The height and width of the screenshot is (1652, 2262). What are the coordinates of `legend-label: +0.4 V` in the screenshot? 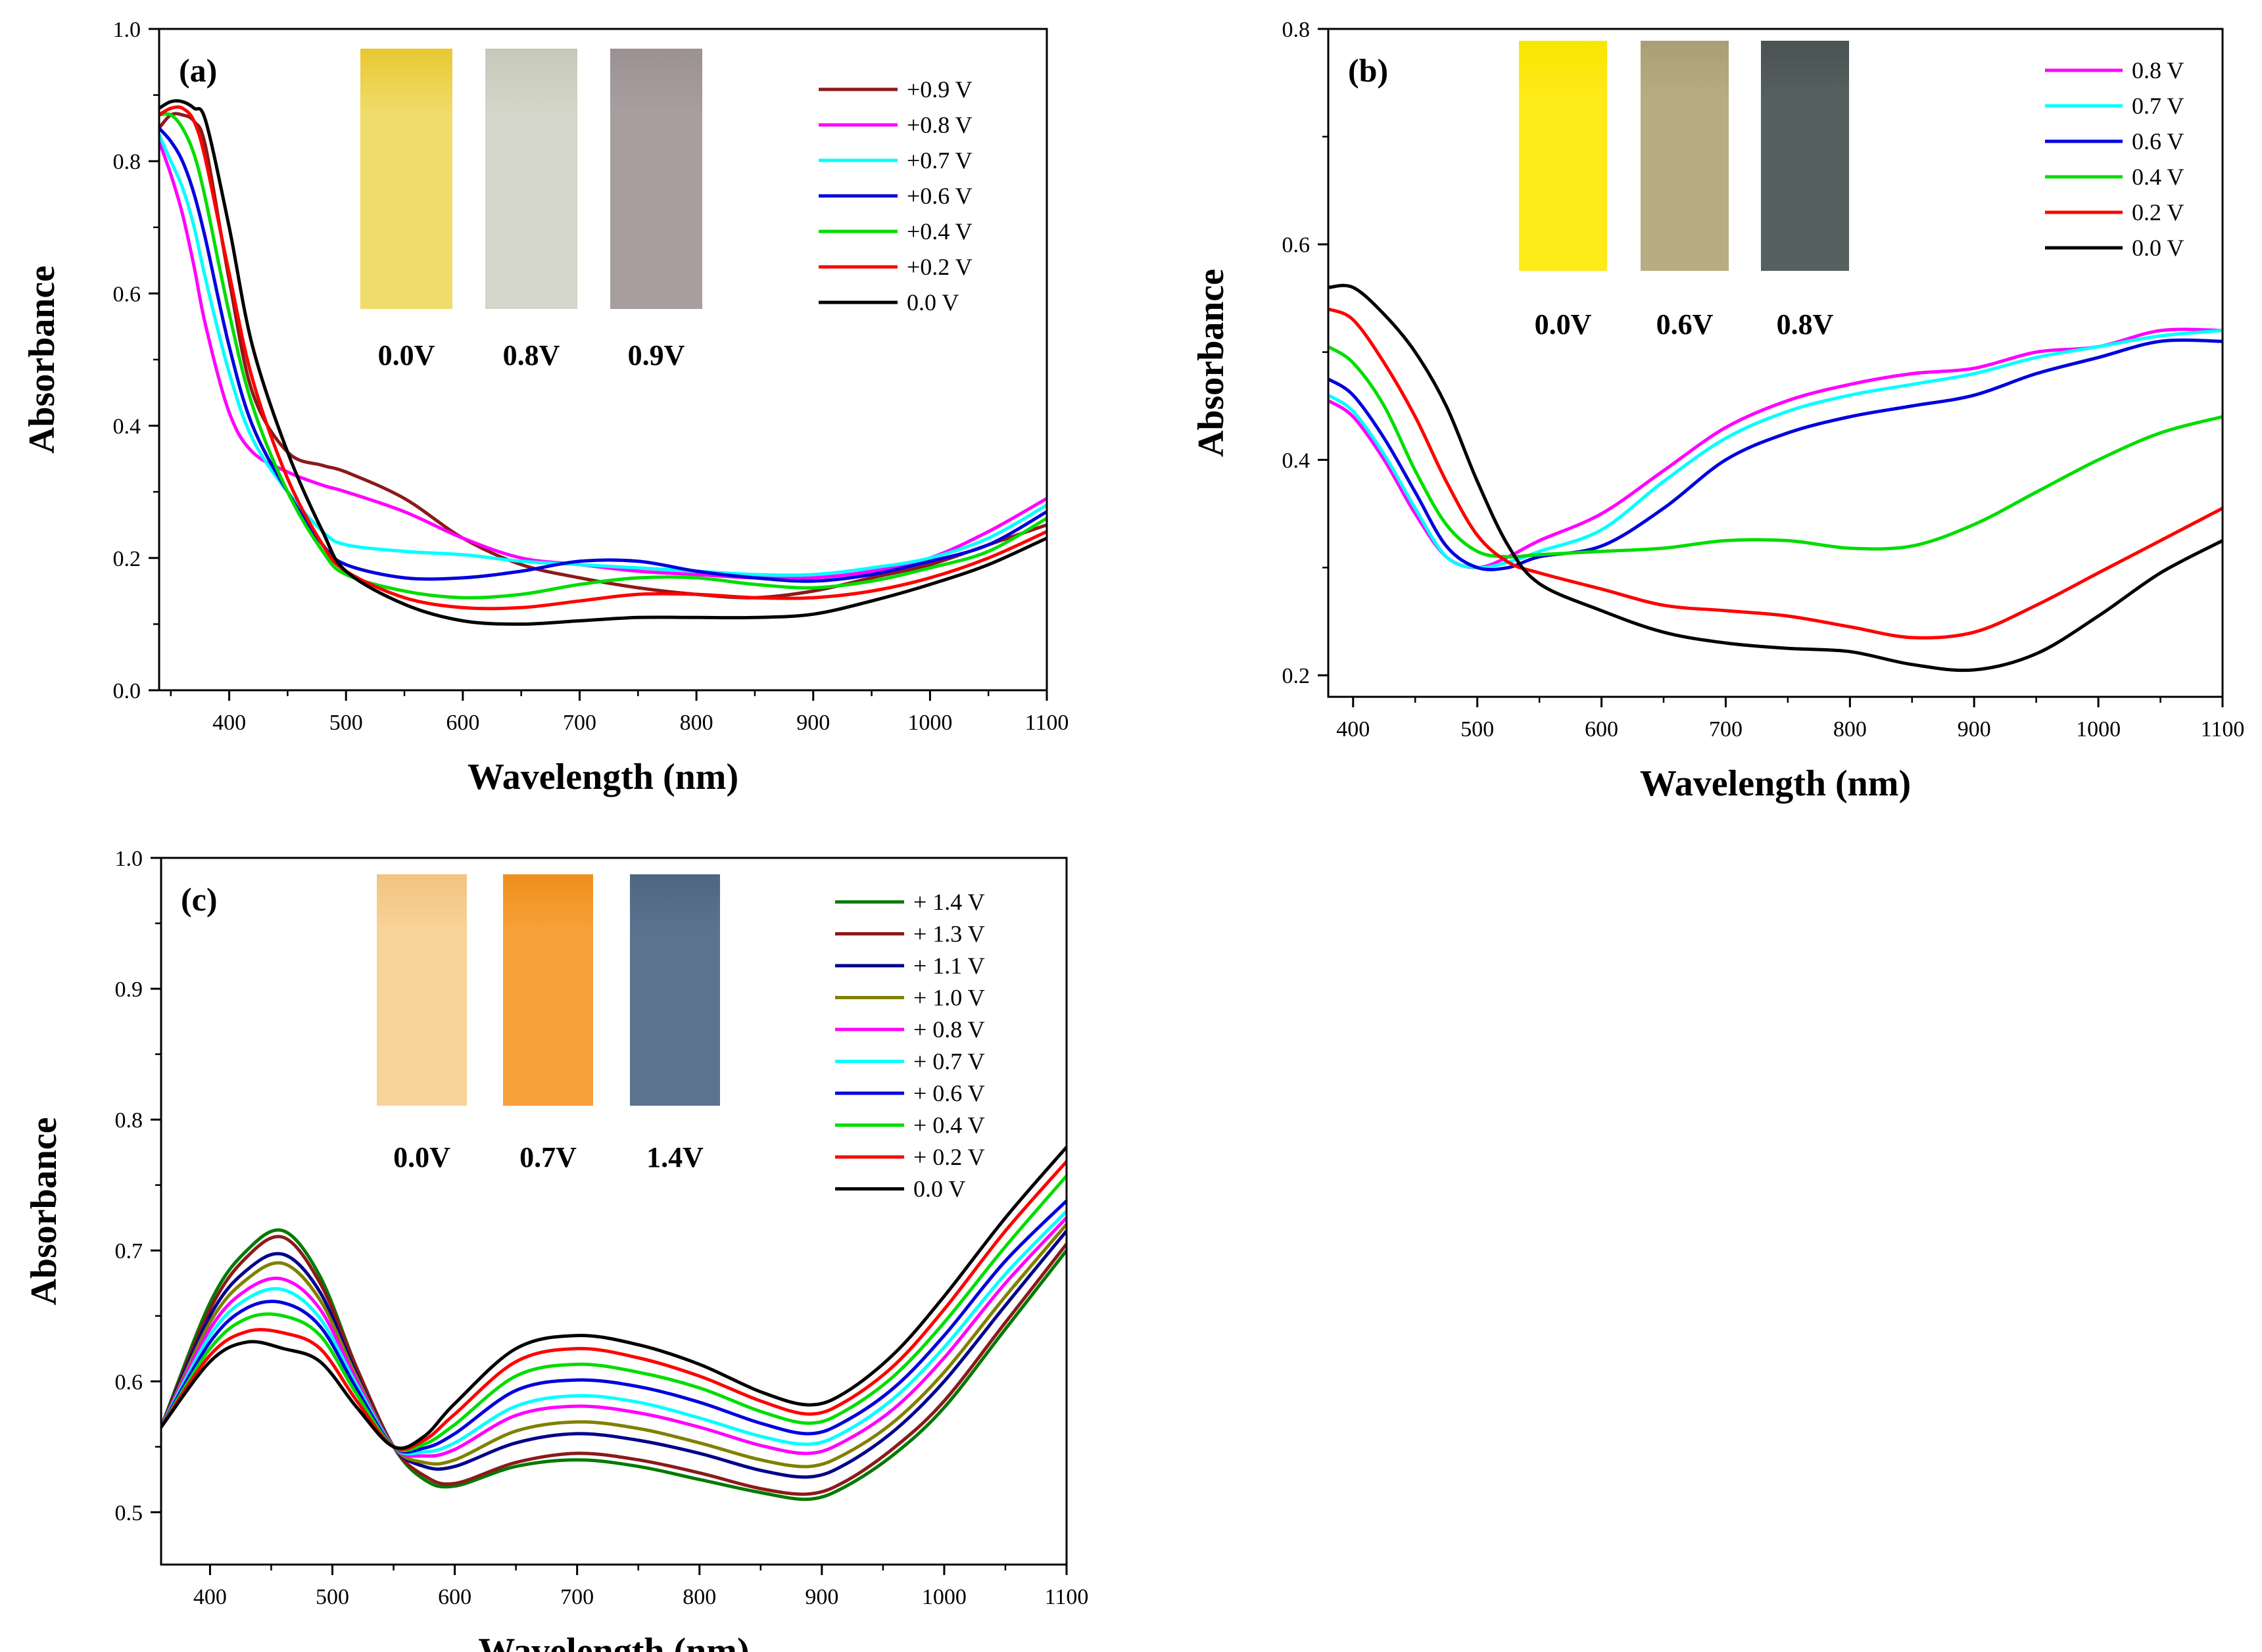 It's located at (940, 231).